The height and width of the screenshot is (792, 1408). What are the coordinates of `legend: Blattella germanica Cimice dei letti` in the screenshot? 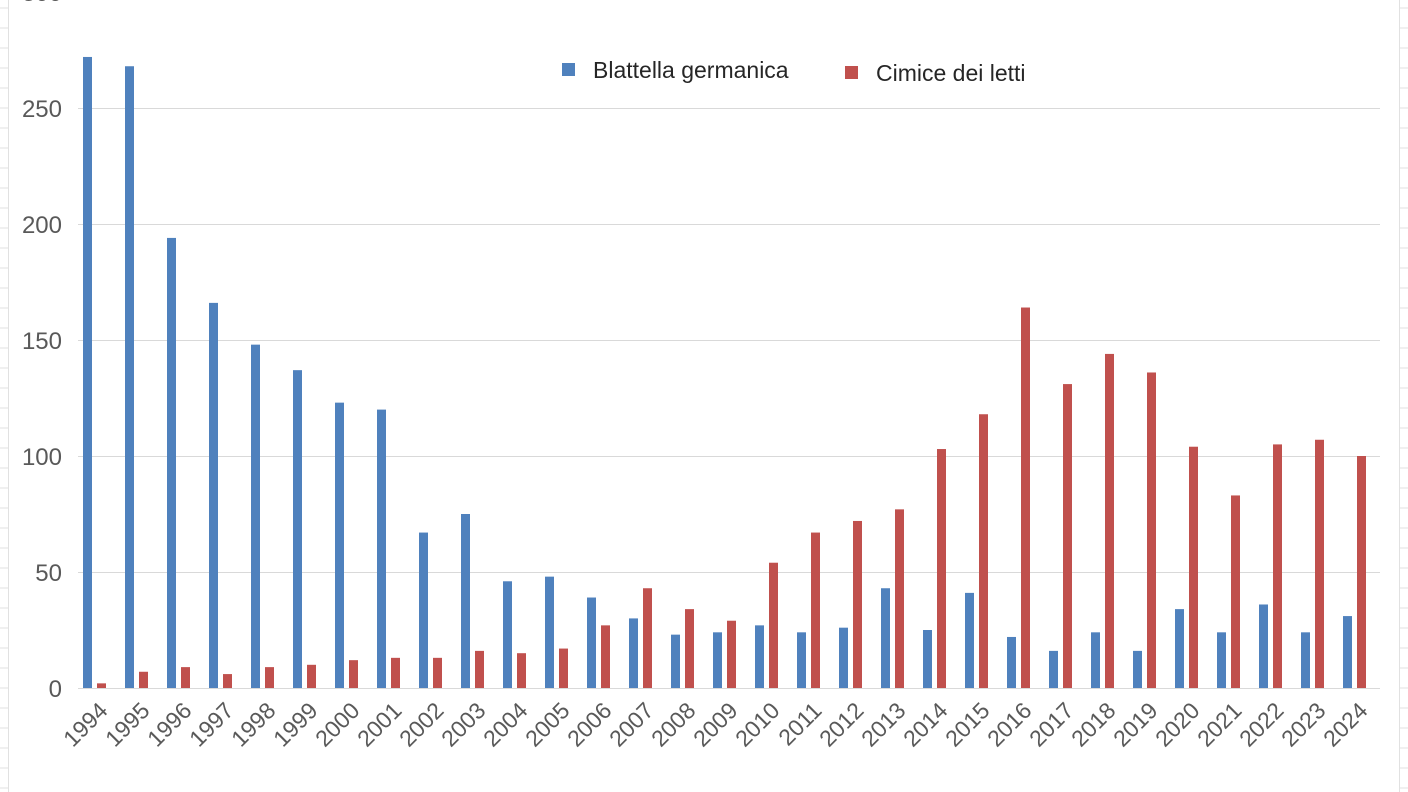 It's located at (794, 71).